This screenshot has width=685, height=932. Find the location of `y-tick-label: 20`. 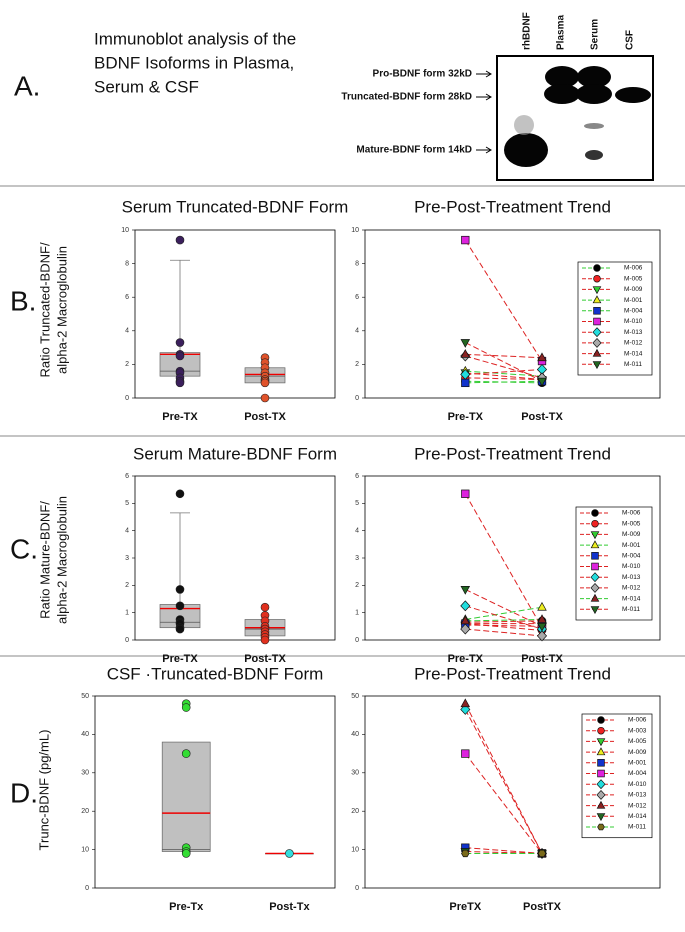

y-tick-label: 20 is located at coordinates (85, 811).